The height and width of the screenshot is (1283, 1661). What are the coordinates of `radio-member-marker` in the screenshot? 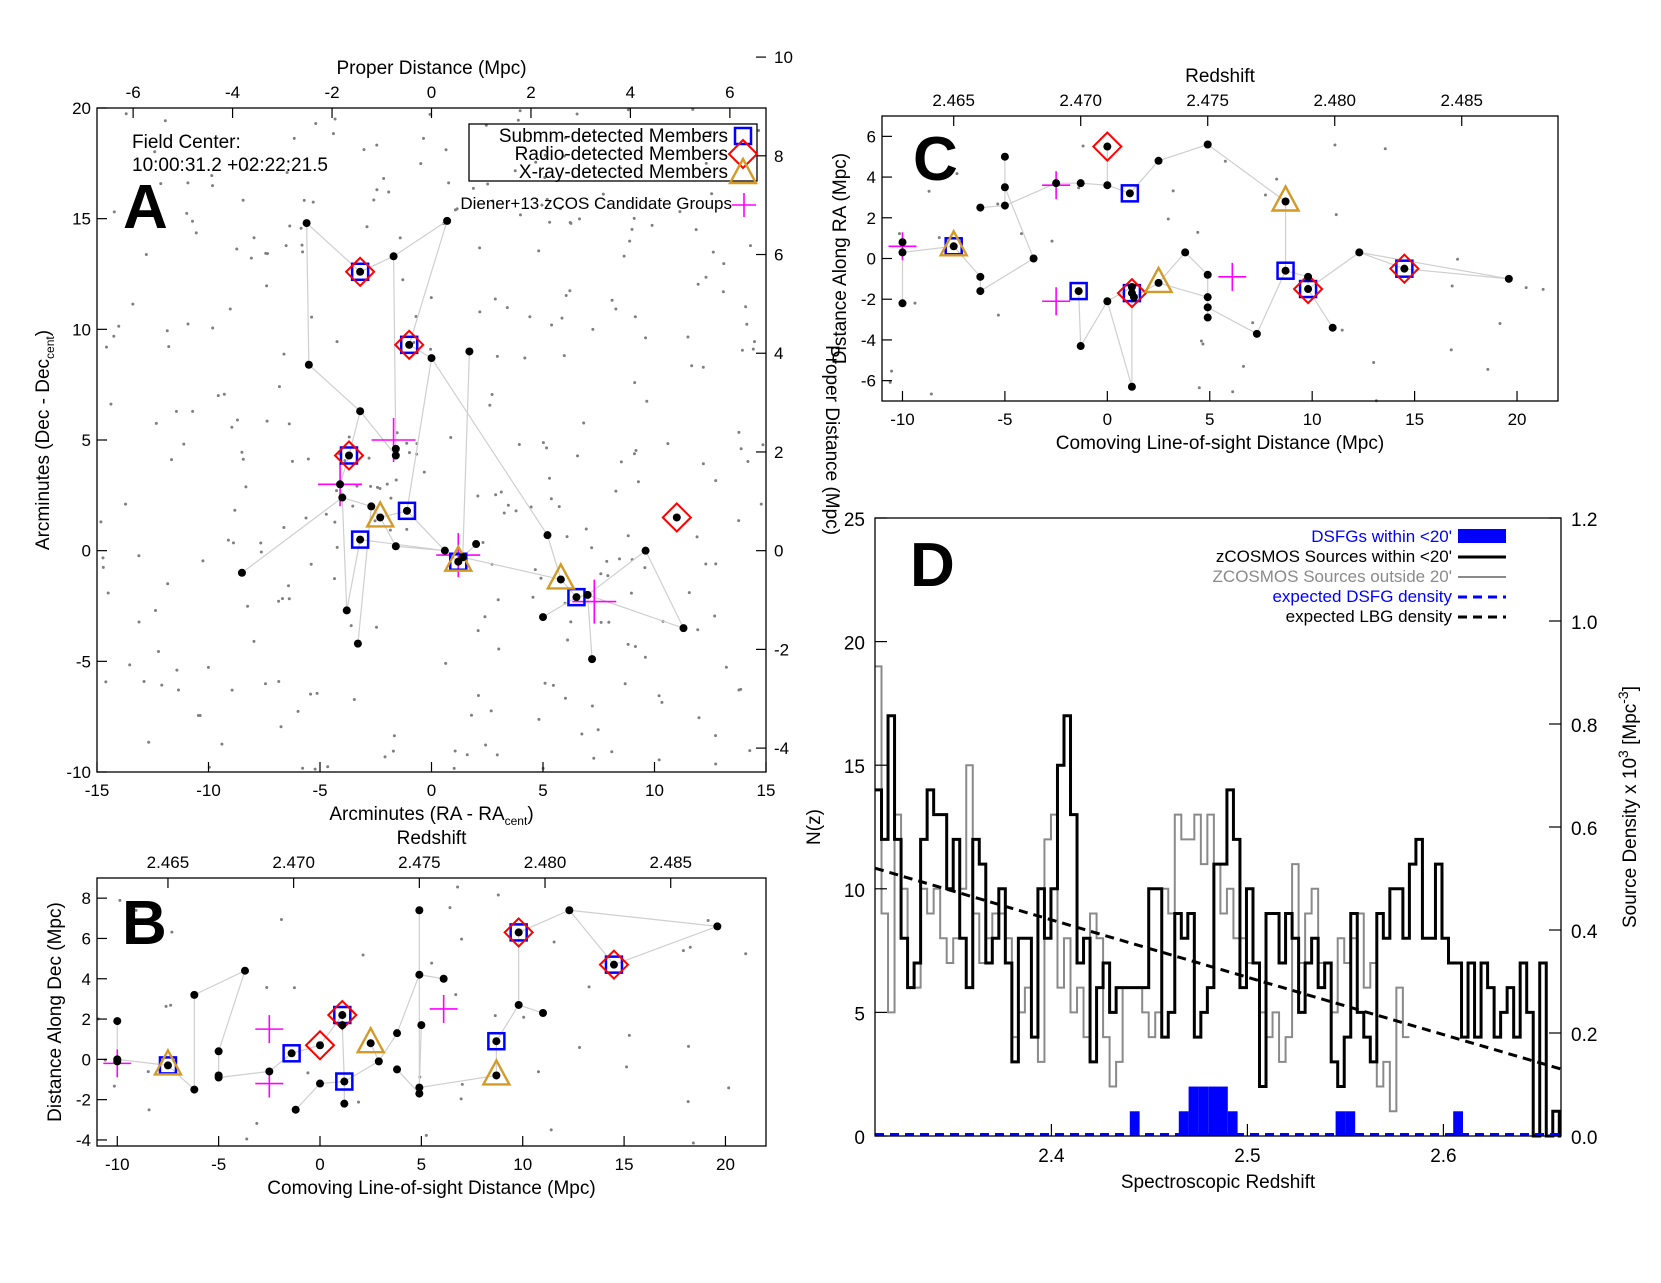 It's located at (614, 965).